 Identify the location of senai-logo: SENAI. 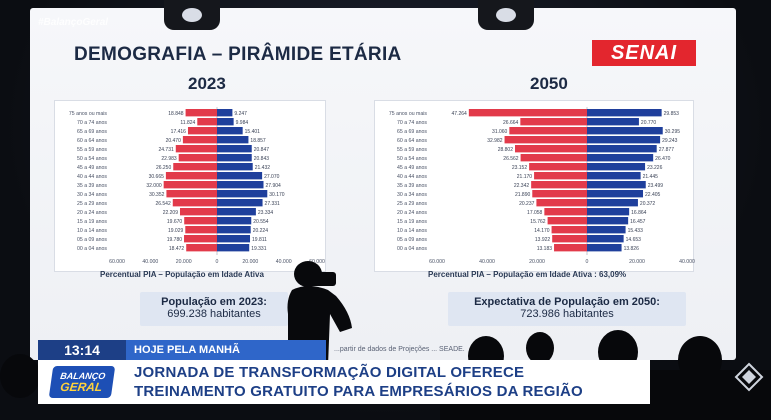
(644, 53).